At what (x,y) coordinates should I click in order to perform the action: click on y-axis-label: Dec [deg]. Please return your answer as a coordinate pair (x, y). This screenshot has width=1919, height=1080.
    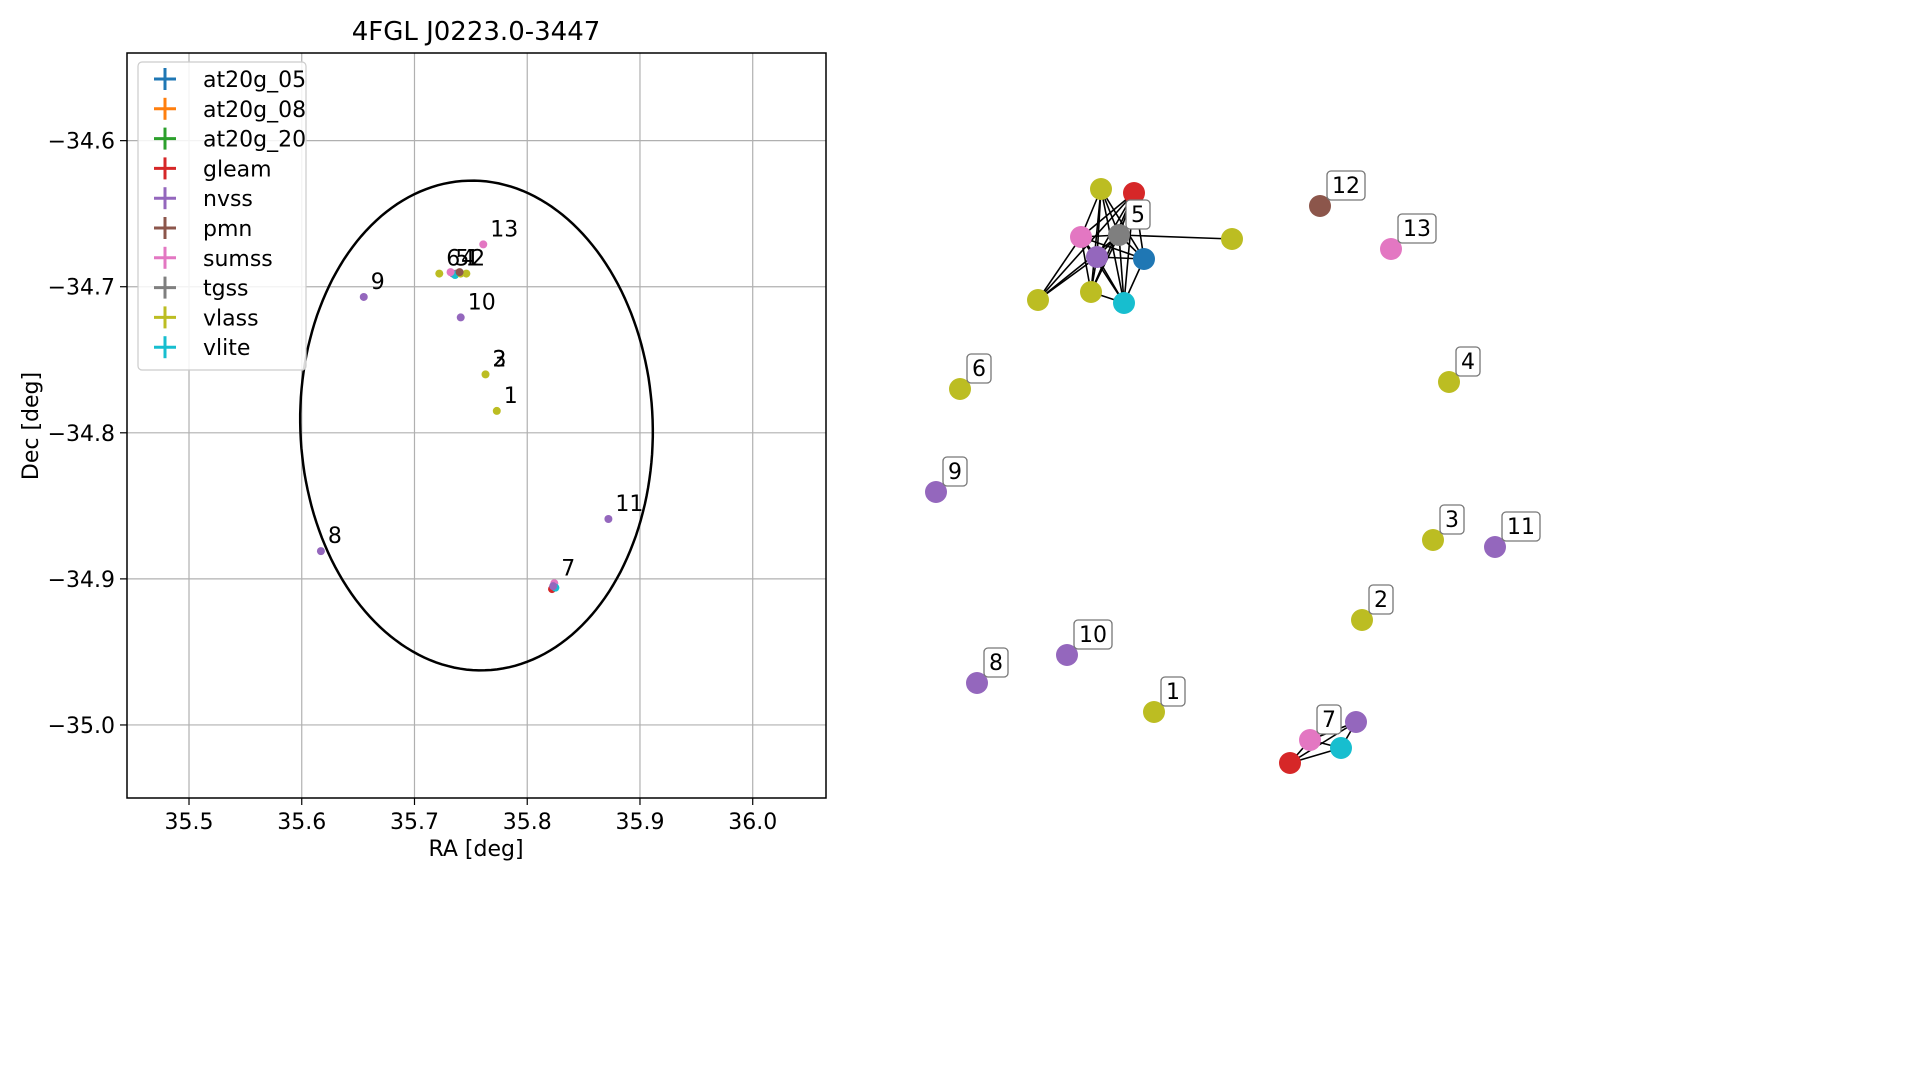
    Looking at the image, I should click on (31, 426).